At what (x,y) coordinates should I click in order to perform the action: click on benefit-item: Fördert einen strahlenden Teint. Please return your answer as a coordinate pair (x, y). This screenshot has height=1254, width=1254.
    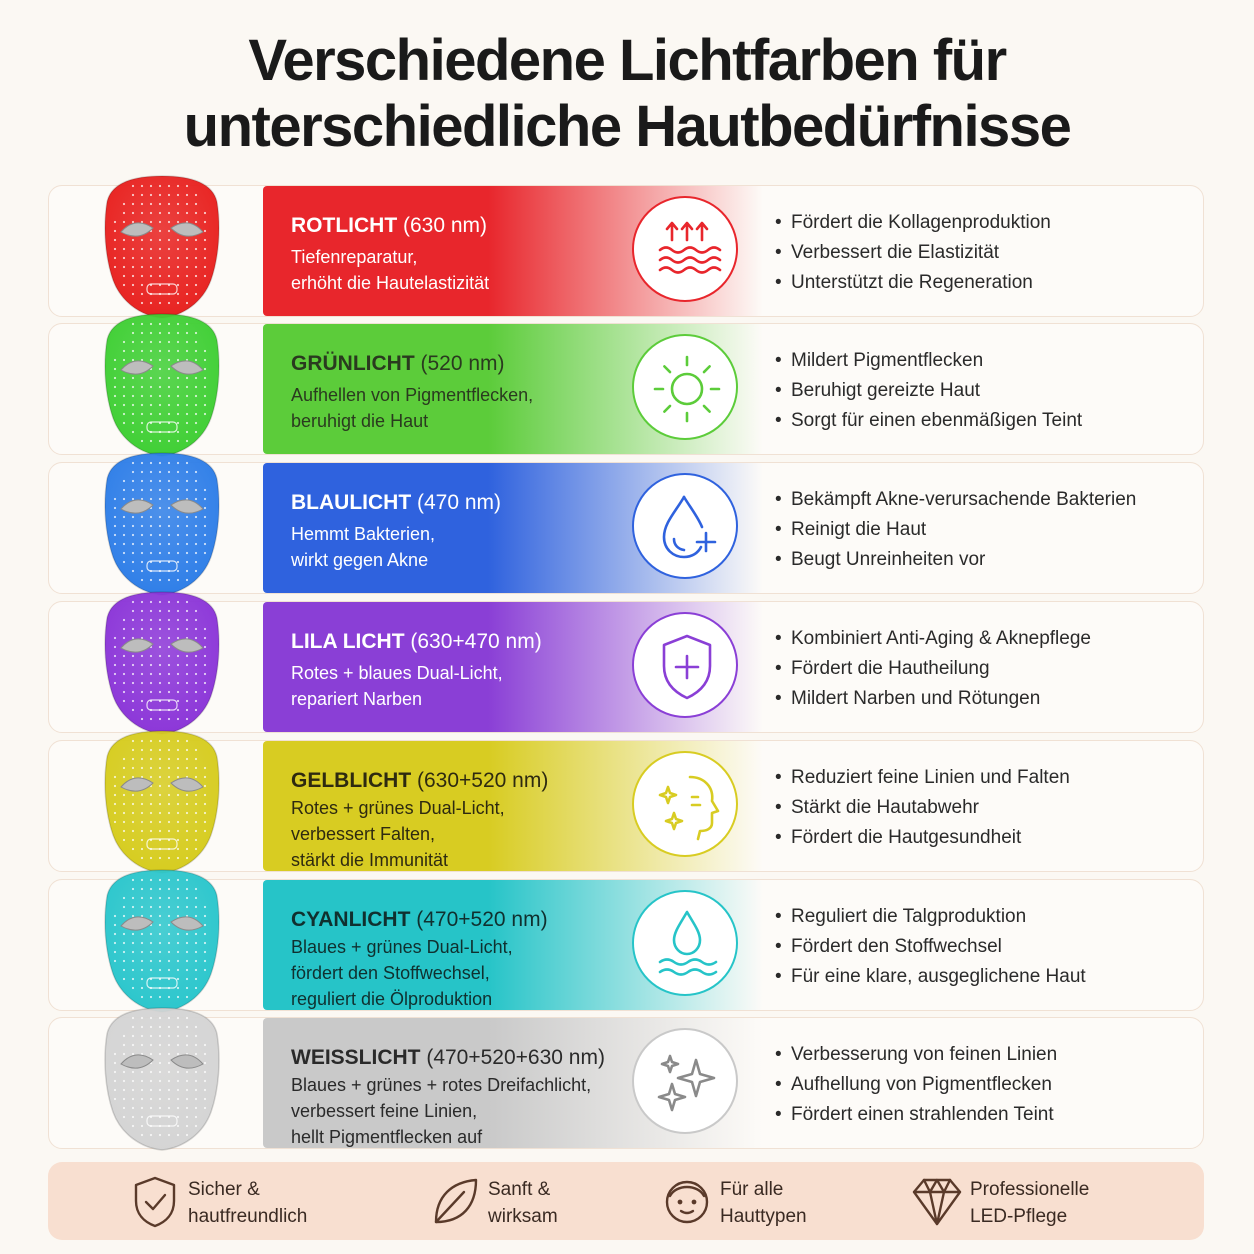
    Looking at the image, I should click on (916, 1115).